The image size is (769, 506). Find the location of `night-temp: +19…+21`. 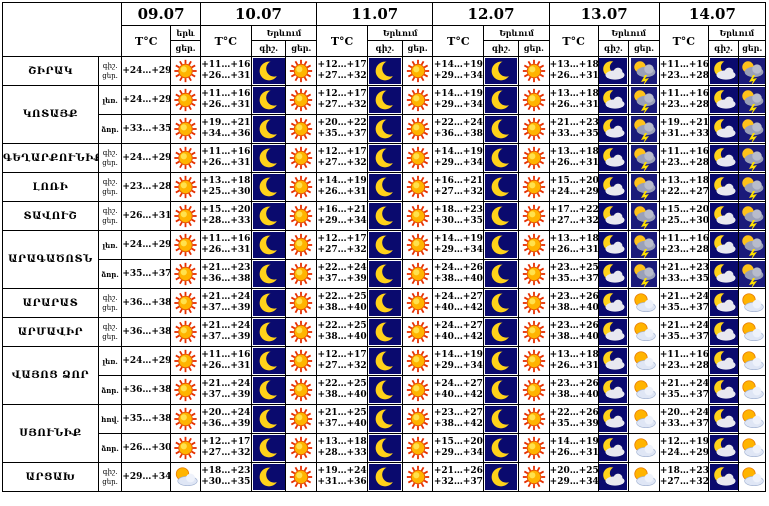

night-temp: +19…+21 is located at coordinates (684, 123).